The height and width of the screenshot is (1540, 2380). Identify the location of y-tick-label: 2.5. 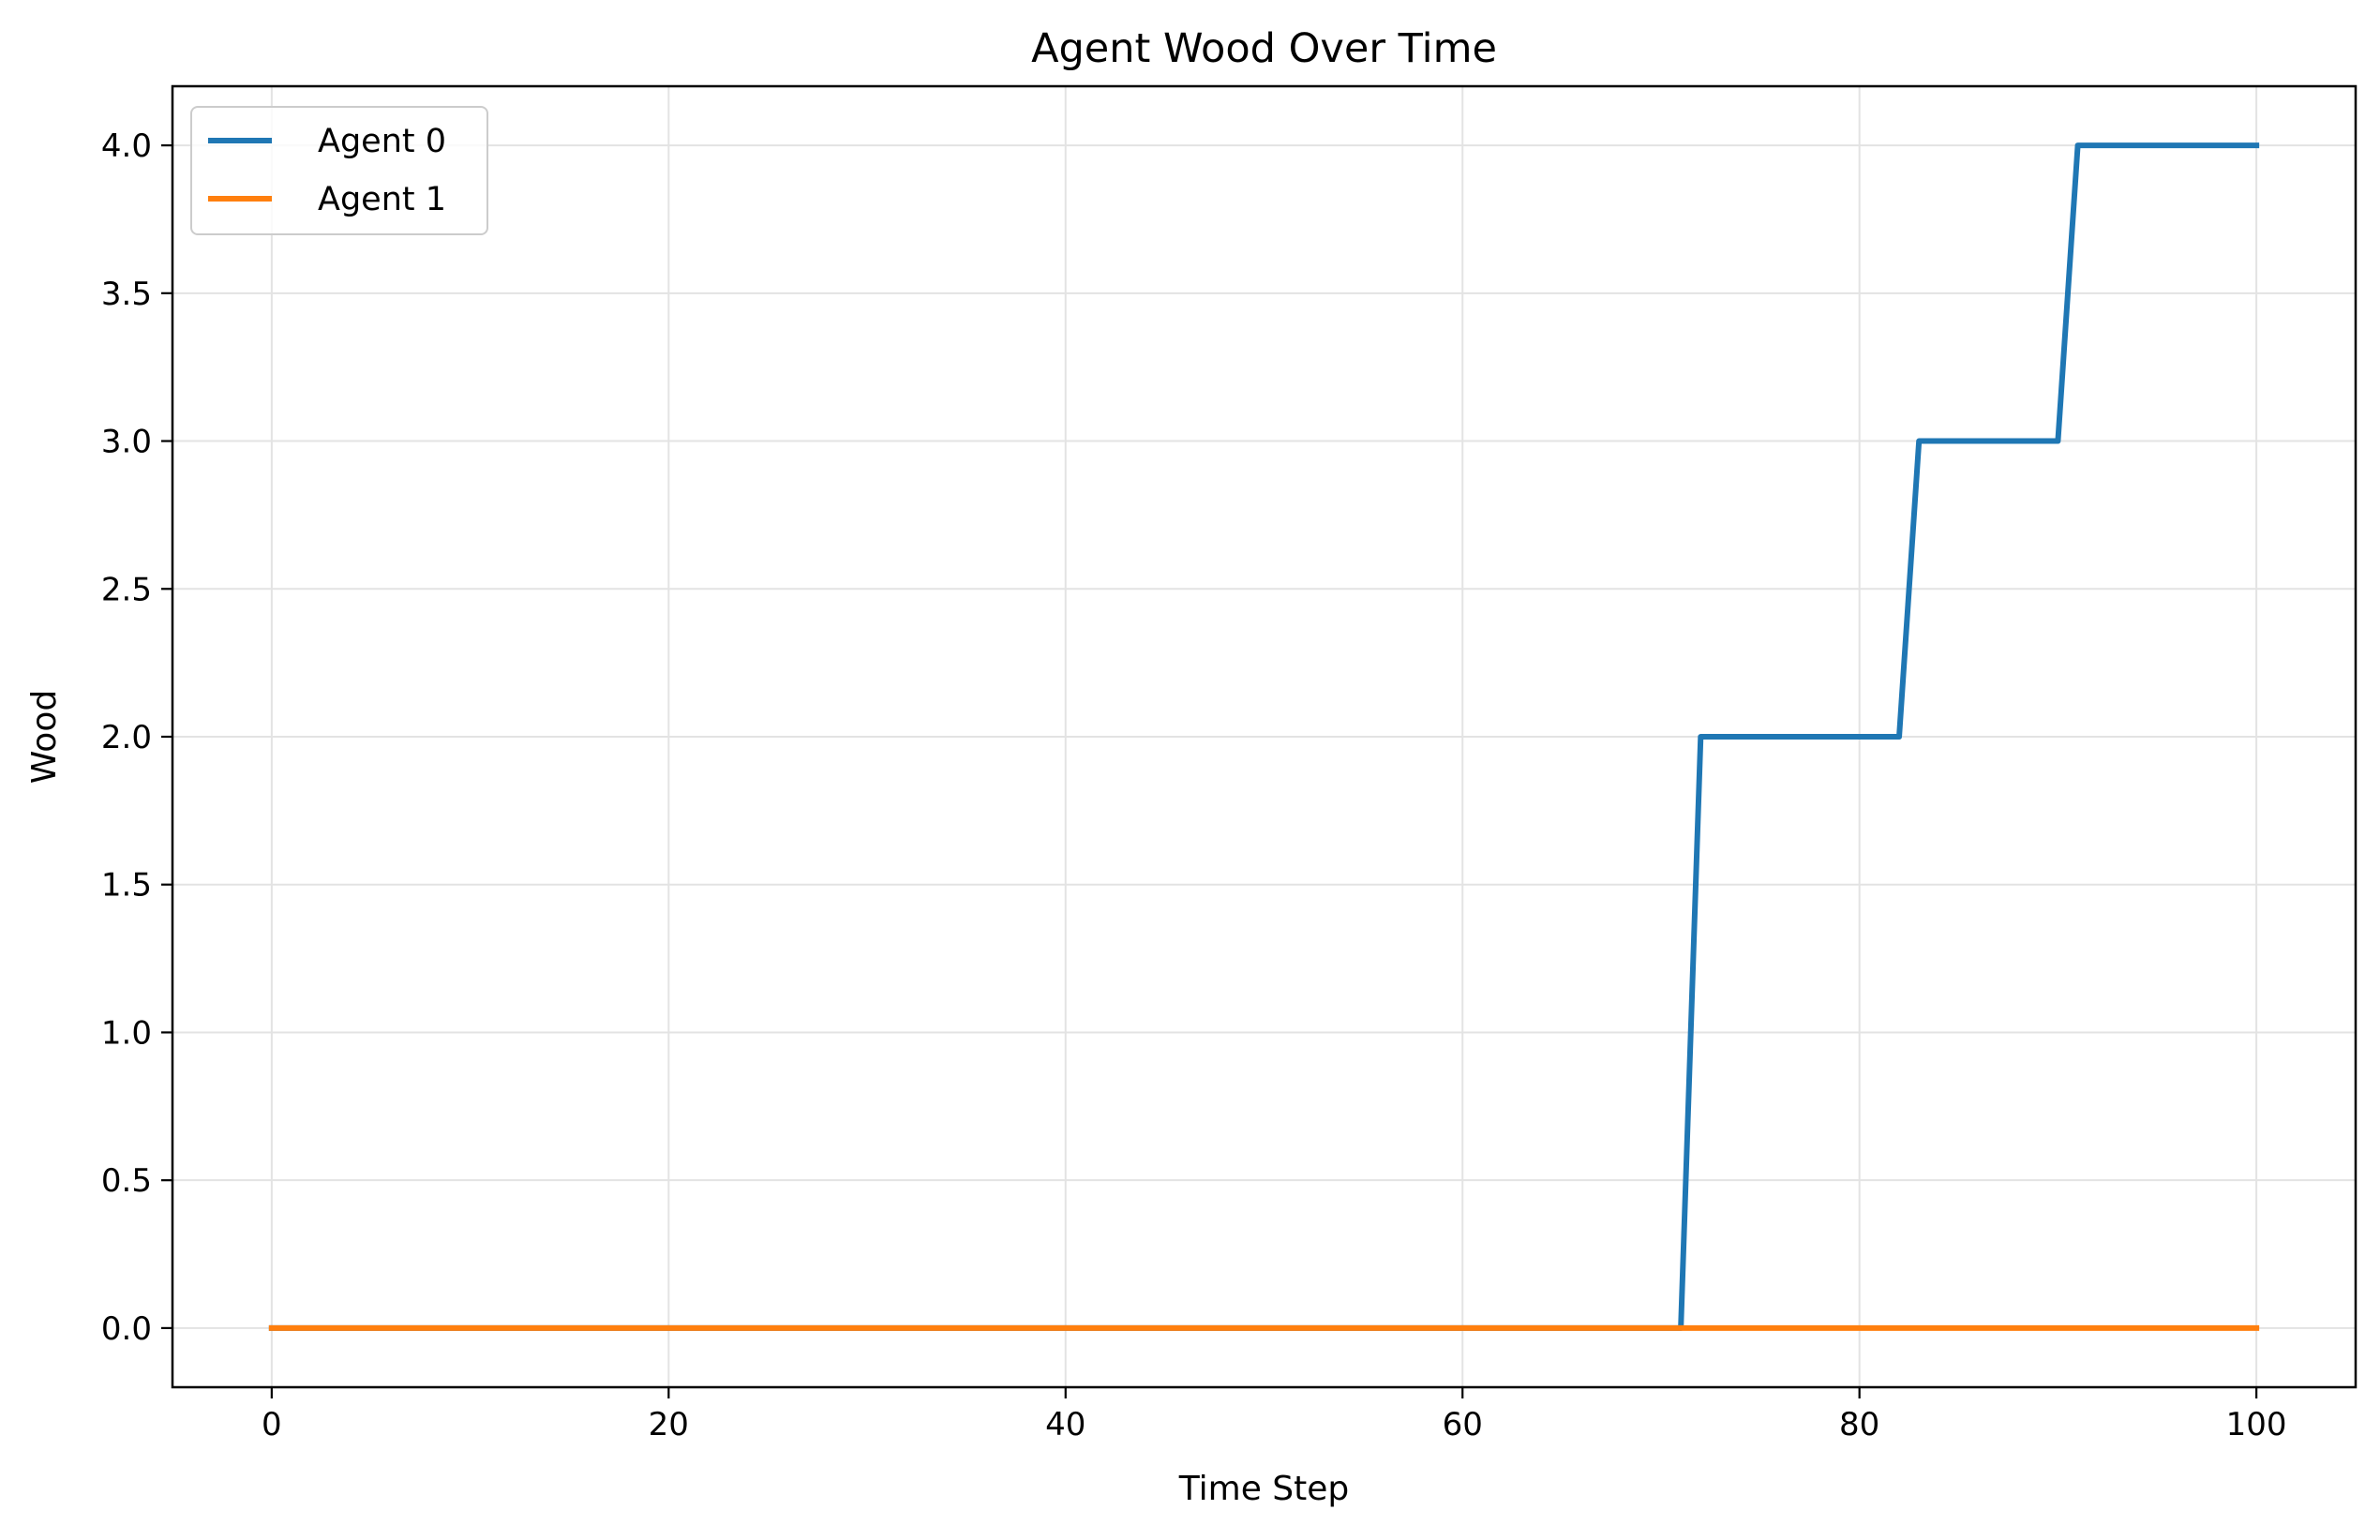
(126, 589).